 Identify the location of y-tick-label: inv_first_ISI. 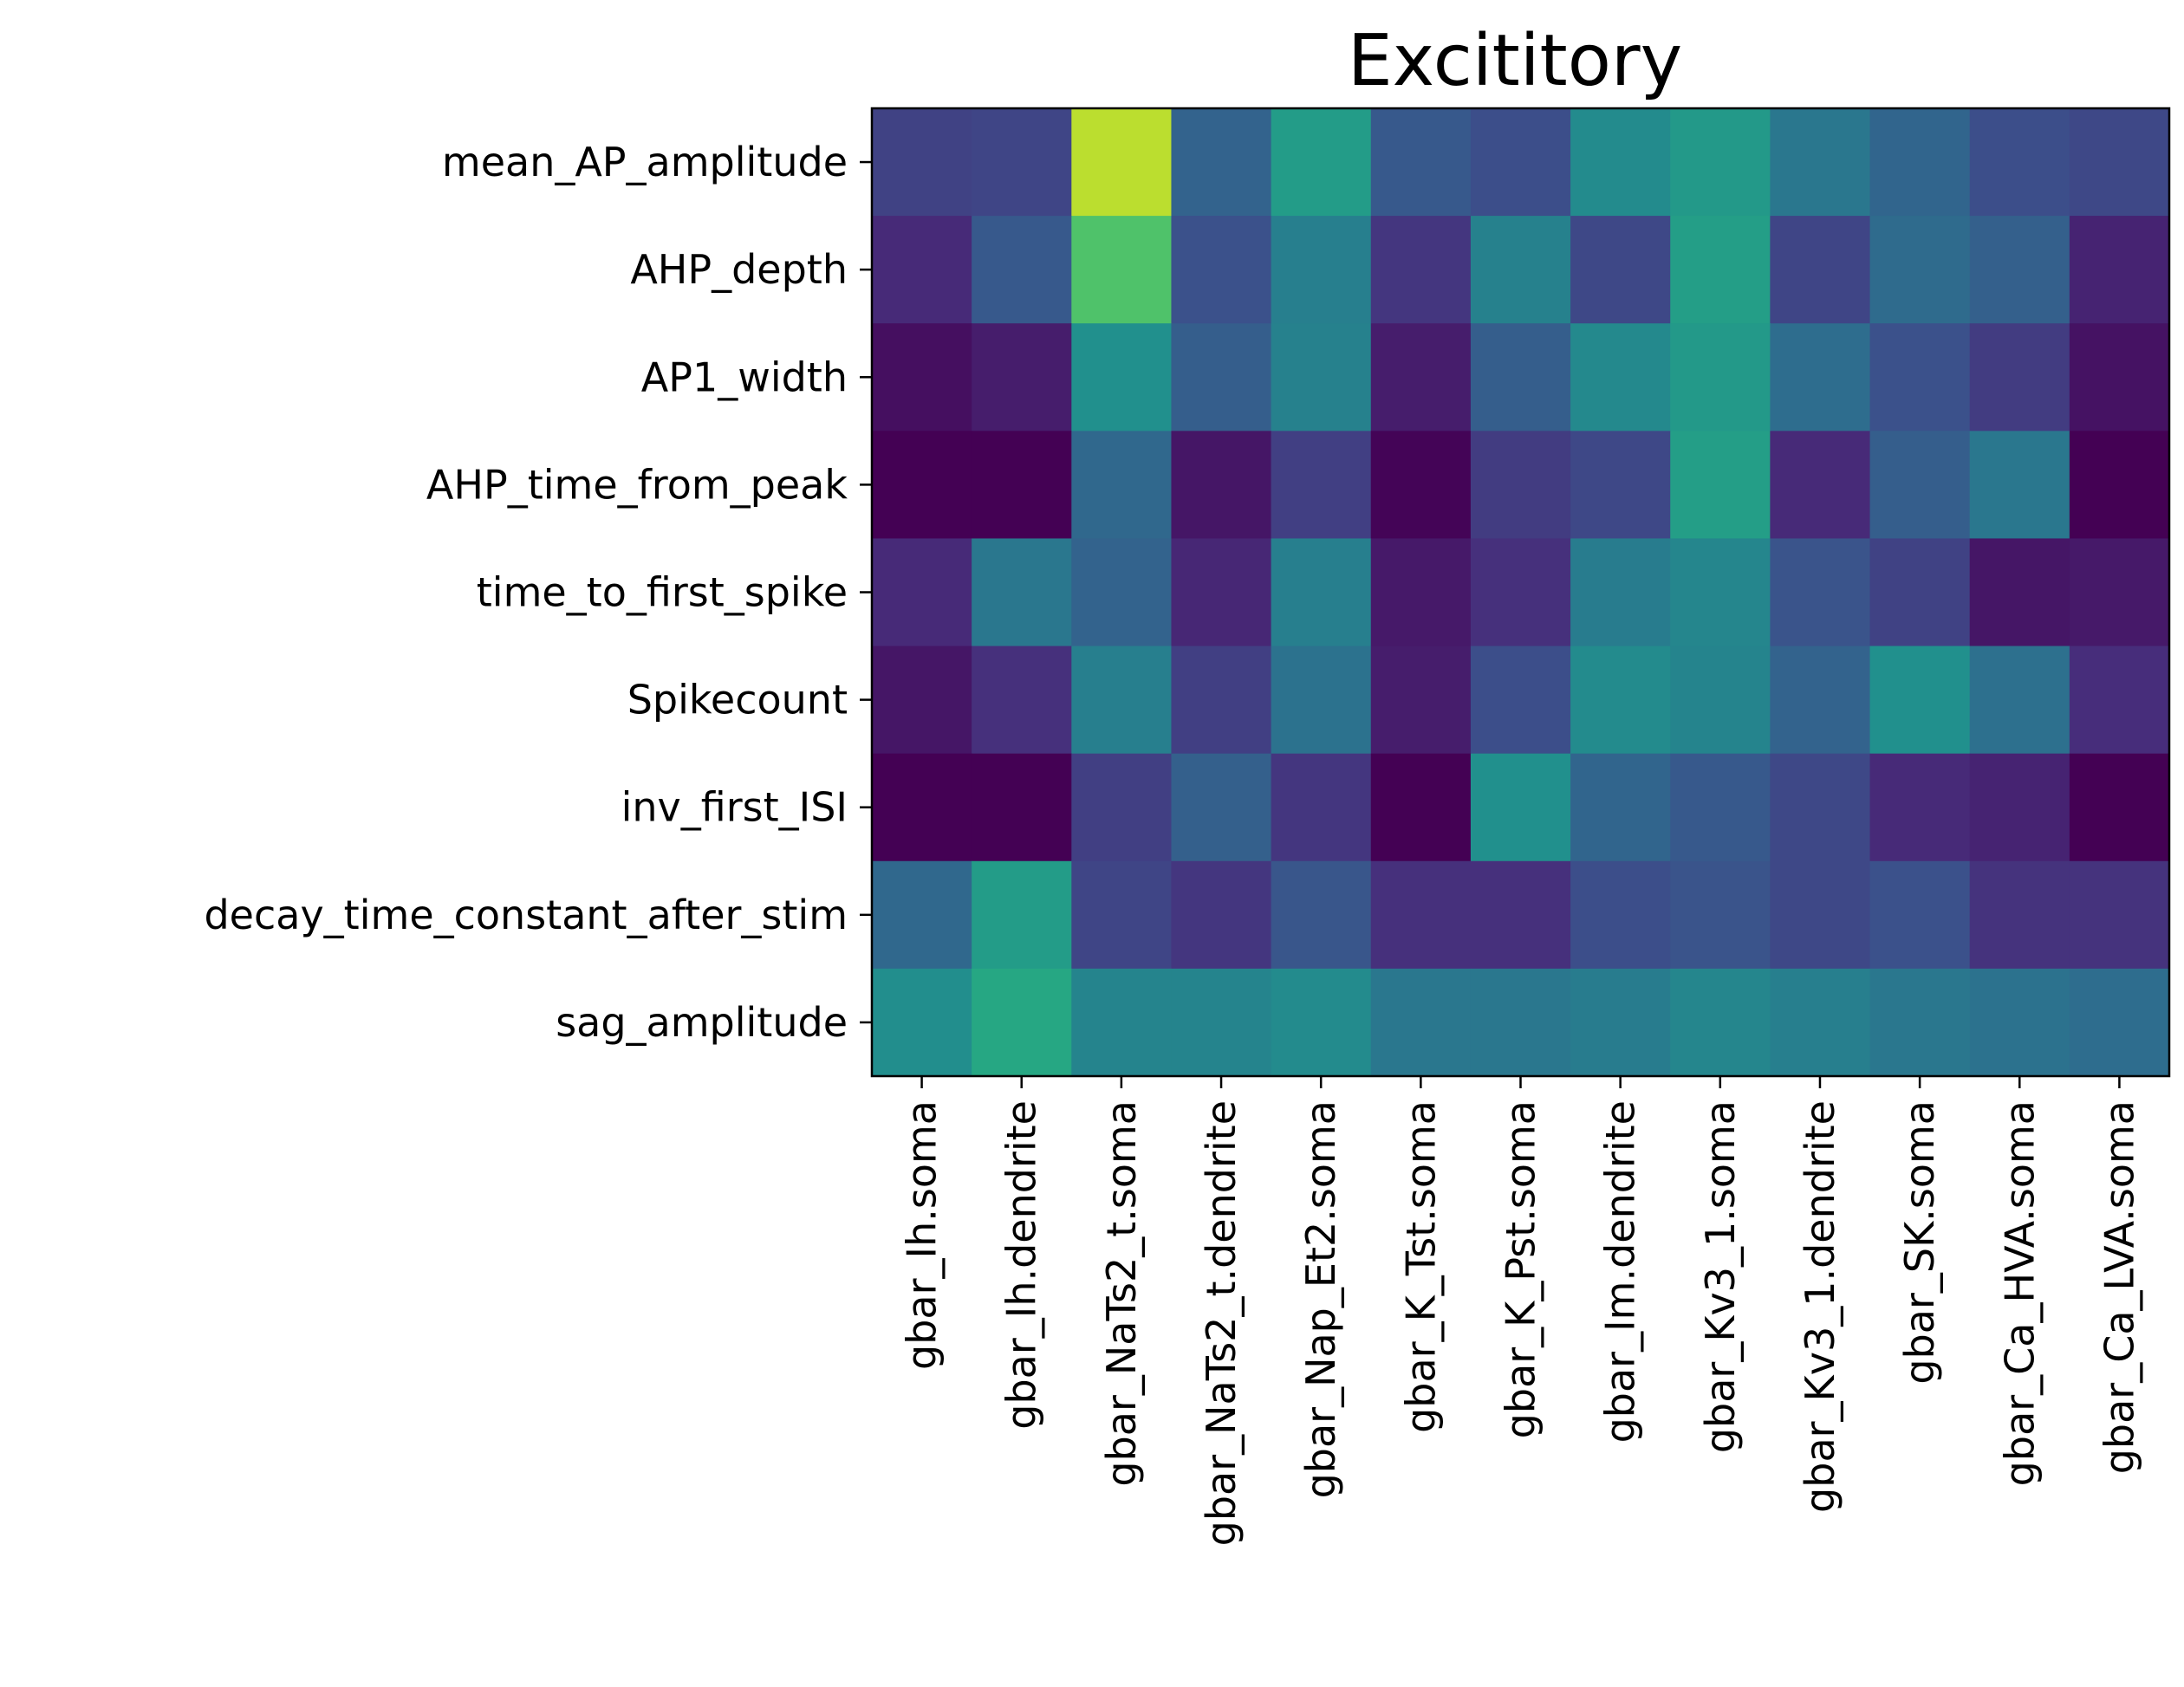
(734, 807).